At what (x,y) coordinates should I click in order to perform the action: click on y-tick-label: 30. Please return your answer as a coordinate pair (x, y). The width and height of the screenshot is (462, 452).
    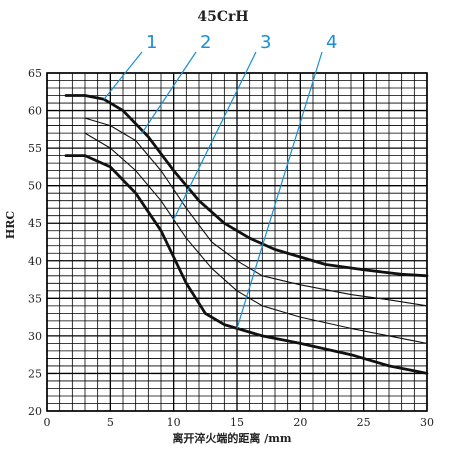
    Looking at the image, I should click on (35, 336).